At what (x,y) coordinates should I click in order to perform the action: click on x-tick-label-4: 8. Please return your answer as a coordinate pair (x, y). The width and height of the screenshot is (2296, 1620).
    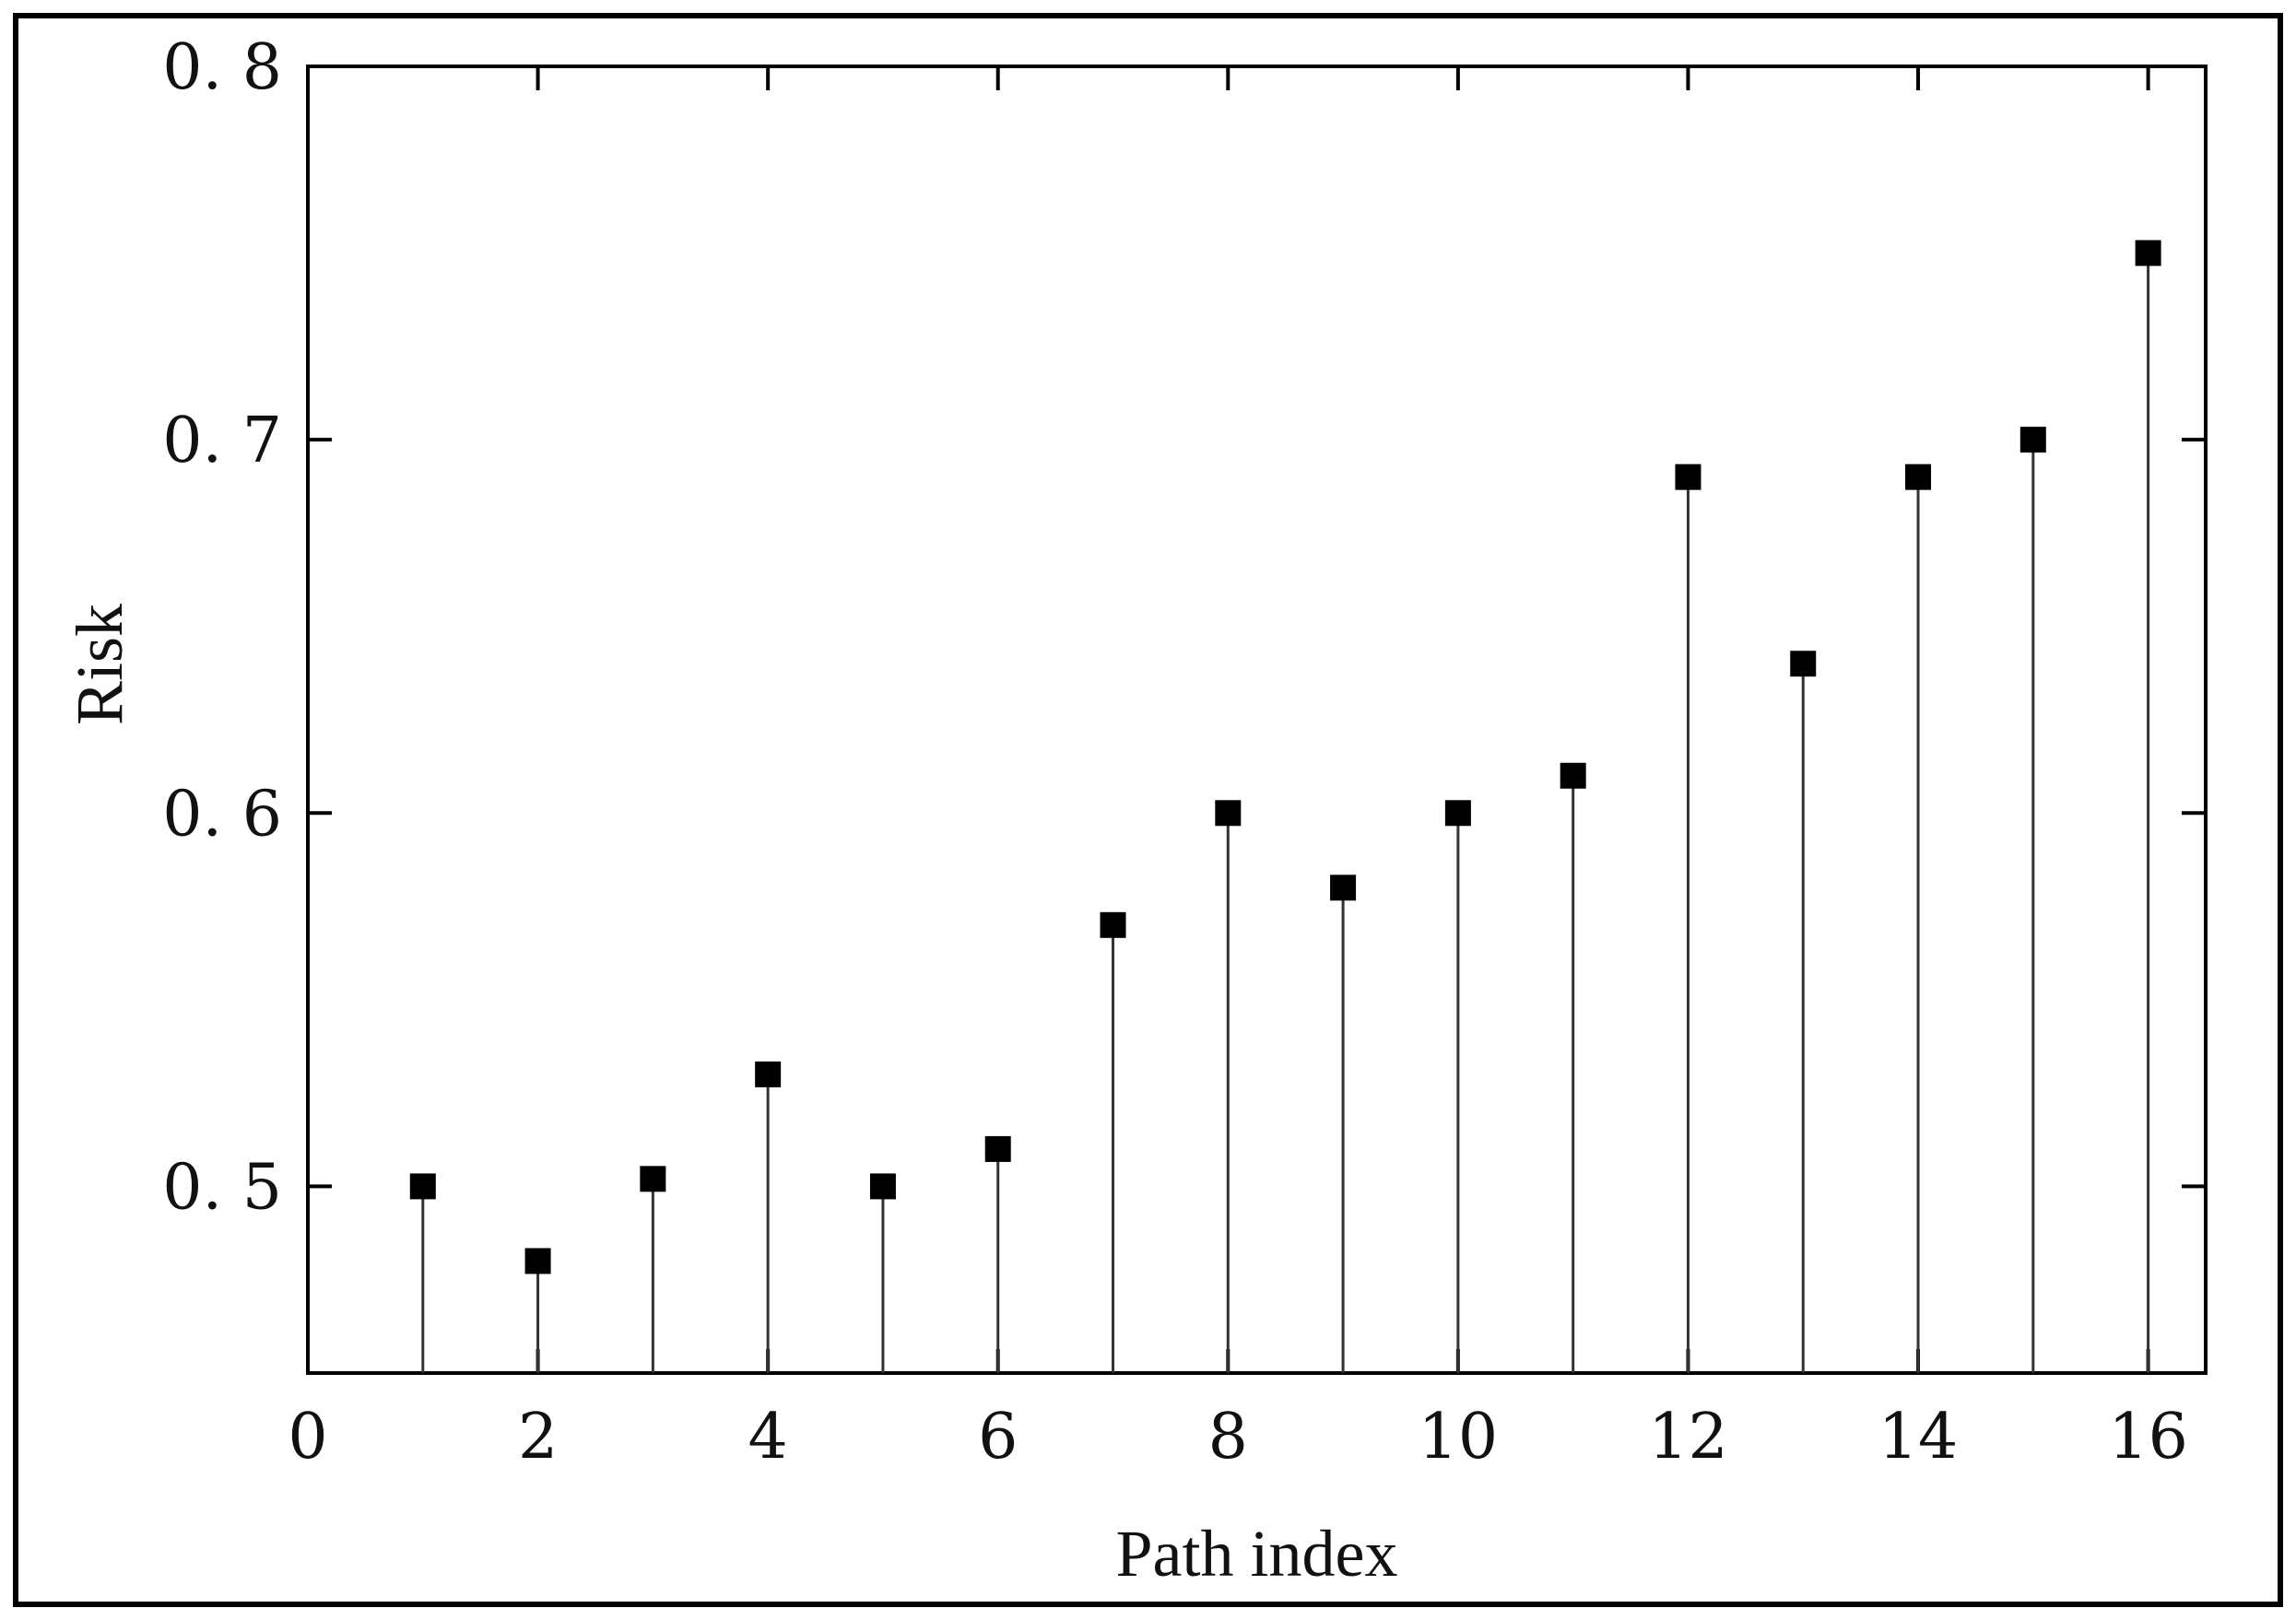
    Looking at the image, I should click on (1228, 1437).